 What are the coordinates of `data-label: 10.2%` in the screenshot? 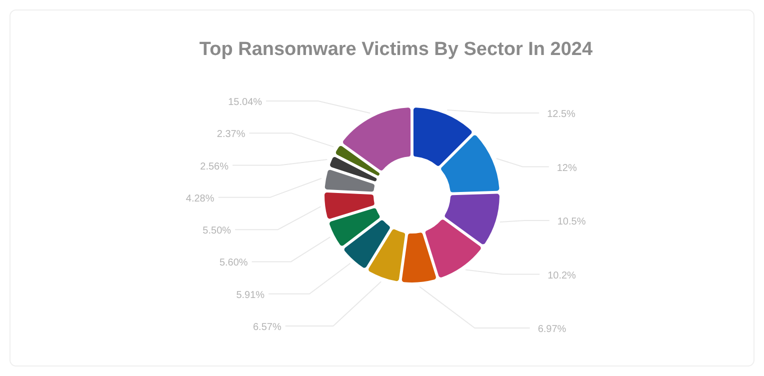 It's located at (562, 276).